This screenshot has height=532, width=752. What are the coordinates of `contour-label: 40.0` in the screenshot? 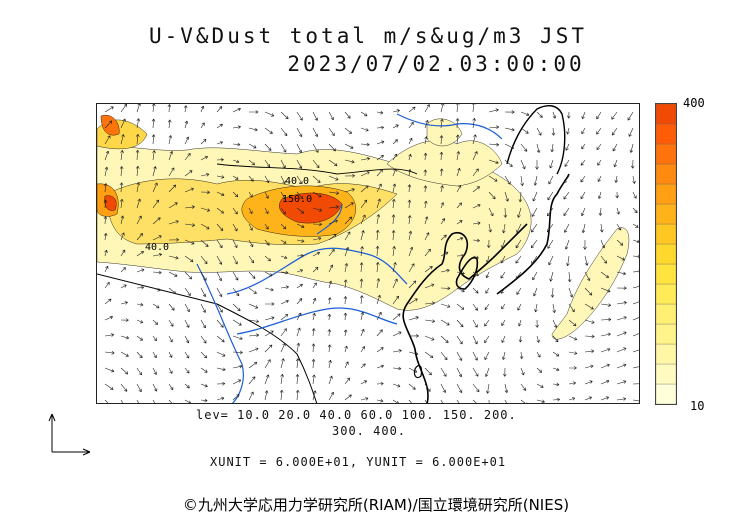 It's located at (297, 181).